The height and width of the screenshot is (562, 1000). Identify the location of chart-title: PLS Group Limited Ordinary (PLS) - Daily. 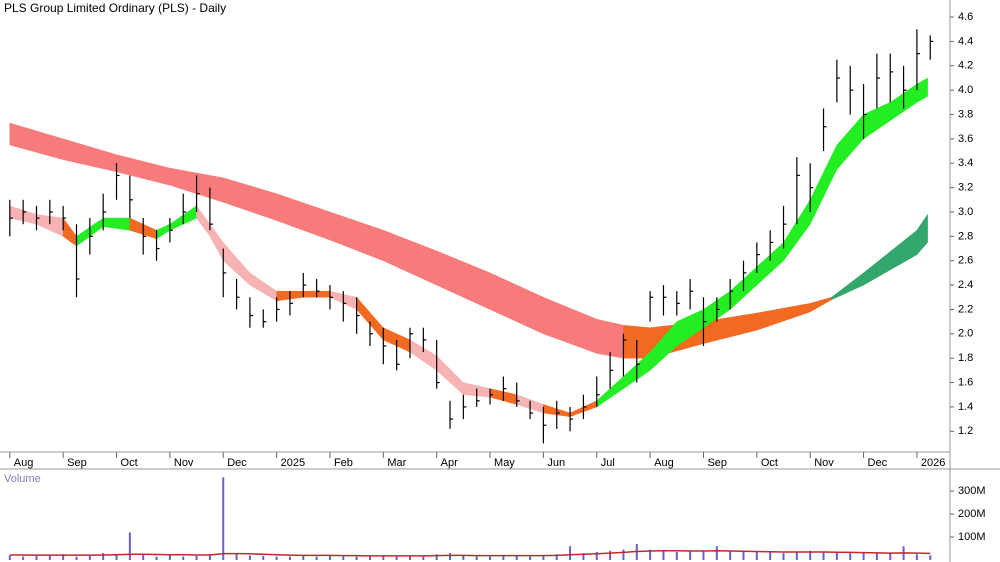
(115, 8).